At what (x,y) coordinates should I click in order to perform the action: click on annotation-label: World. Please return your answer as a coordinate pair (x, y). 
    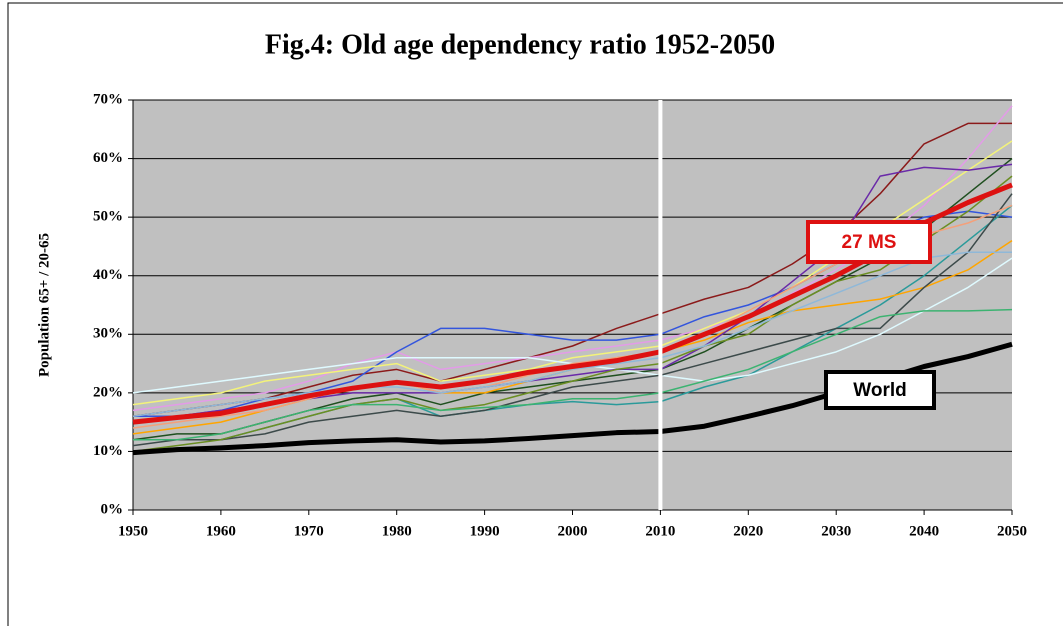
    Looking at the image, I should click on (879, 390).